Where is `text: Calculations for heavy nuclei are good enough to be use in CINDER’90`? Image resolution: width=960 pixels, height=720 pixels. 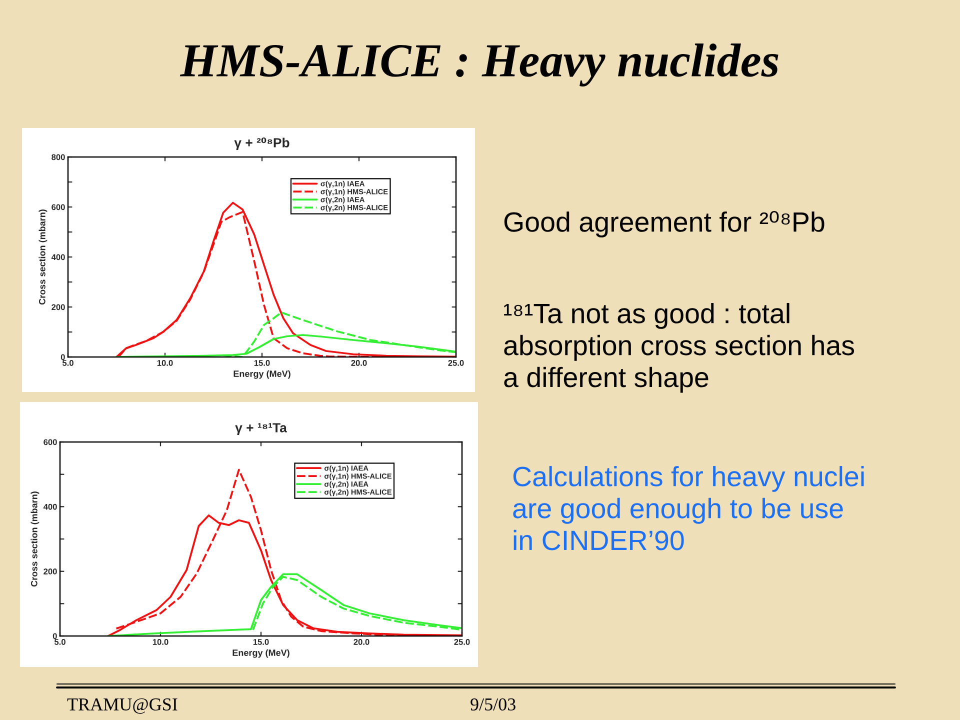 text: Calculations for heavy nuclei are good enough to be use in CINDER’90 is located at coordinates (688, 508).